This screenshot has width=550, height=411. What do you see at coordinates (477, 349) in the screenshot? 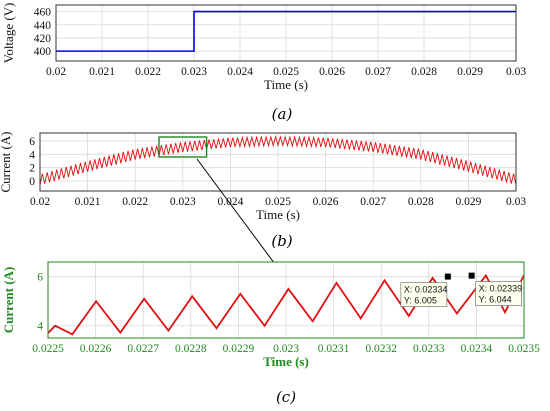
I see `x-tick-label: 0.0234` at bounding box center [477, 349].